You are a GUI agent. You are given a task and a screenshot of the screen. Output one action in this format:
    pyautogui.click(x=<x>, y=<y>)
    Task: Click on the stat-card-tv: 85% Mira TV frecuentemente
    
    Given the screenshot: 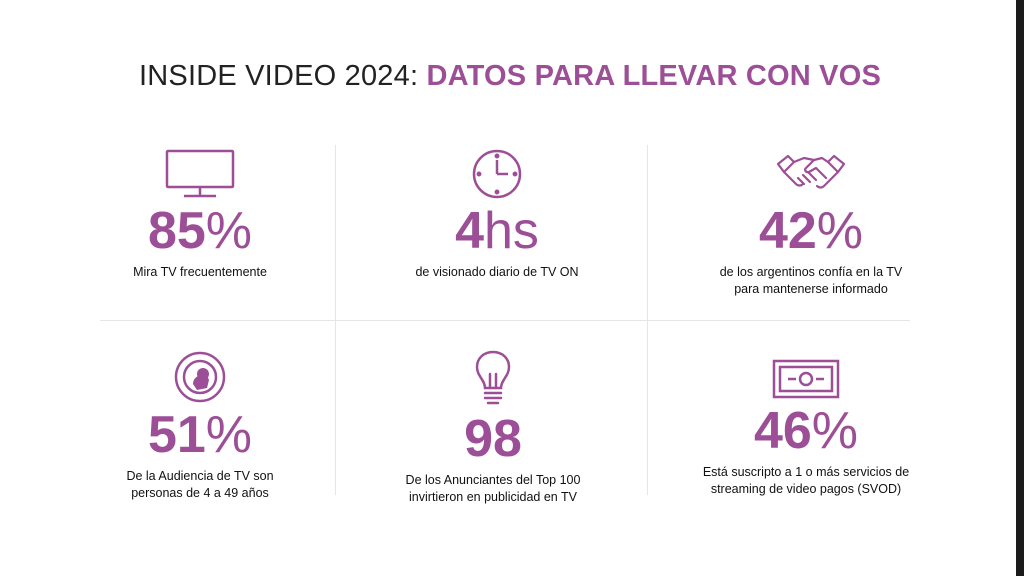 What is the action you would take?
    pyautogui.click(x=200, y=214)
    